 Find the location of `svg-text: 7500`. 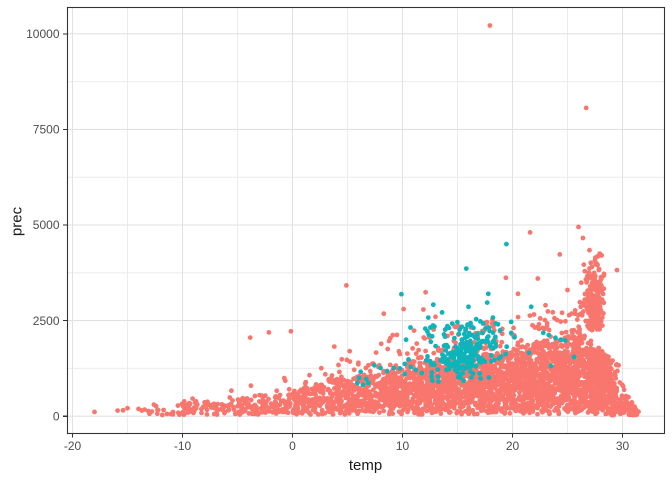

svg-text: 7500 is located at coordinates (46, 130).